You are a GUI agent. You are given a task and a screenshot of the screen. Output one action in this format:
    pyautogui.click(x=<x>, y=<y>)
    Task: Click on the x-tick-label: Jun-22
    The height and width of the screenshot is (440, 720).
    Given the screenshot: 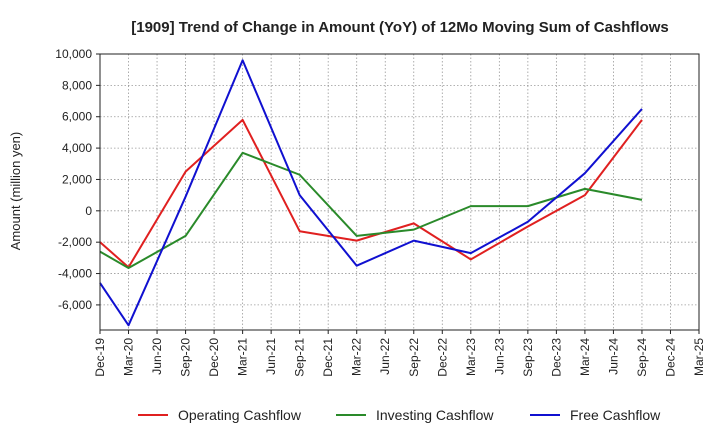 What is the action you would take?
    pyautogui.click(x=385, y=356)
    